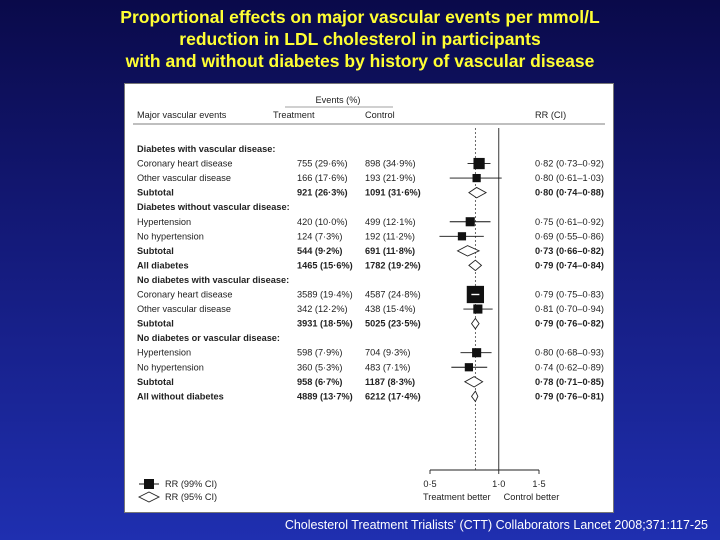 The width and height of the screenshot is (720, 540). I want to click on row-control: 1091 (31·6%), so click(393, 193).